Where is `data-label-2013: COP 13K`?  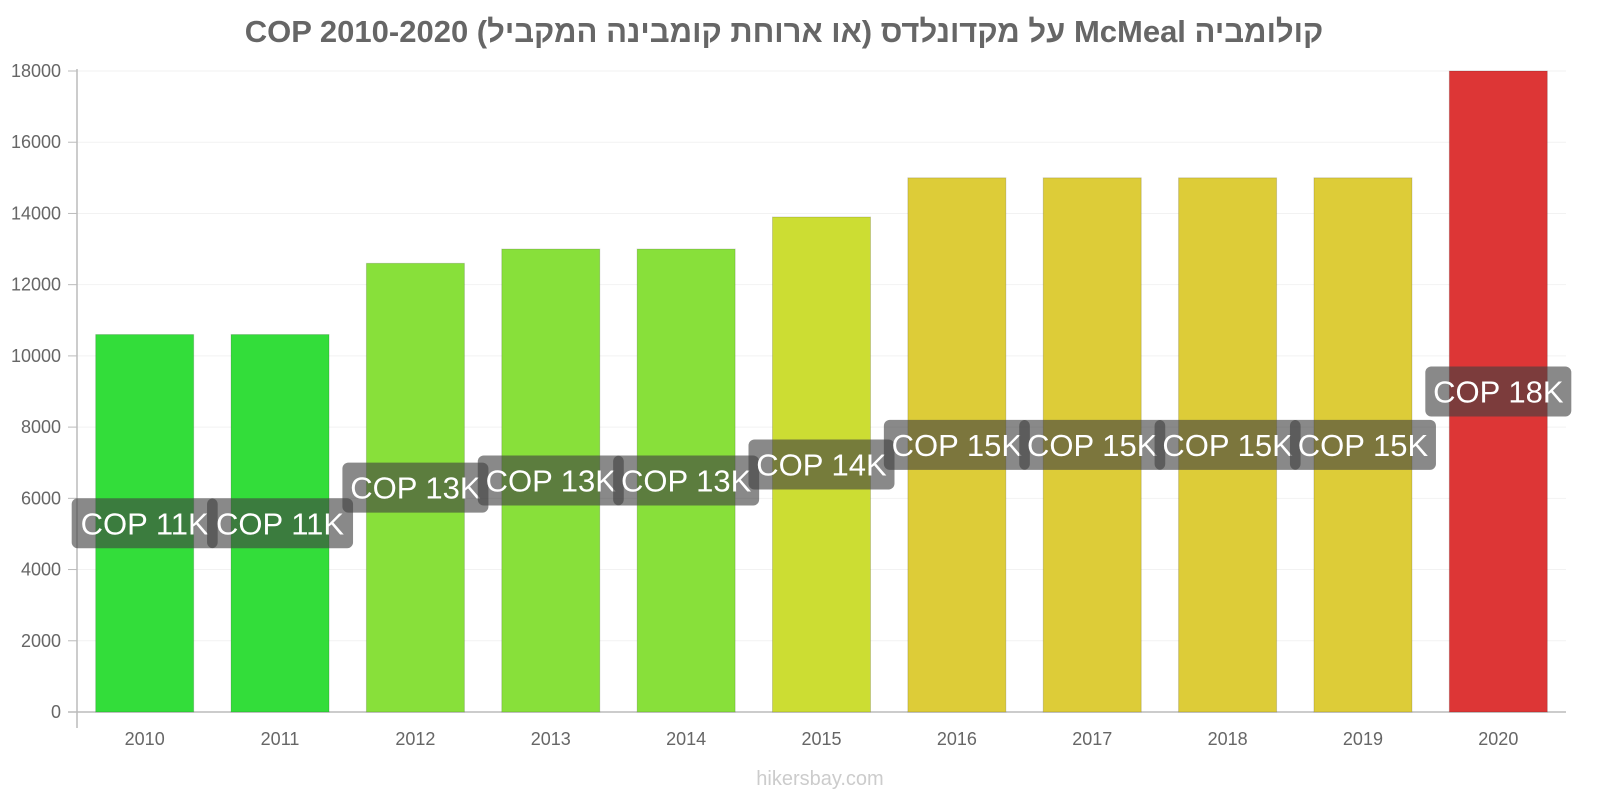 data-label-2013: COP 13K is located at coordinates (550, 480).